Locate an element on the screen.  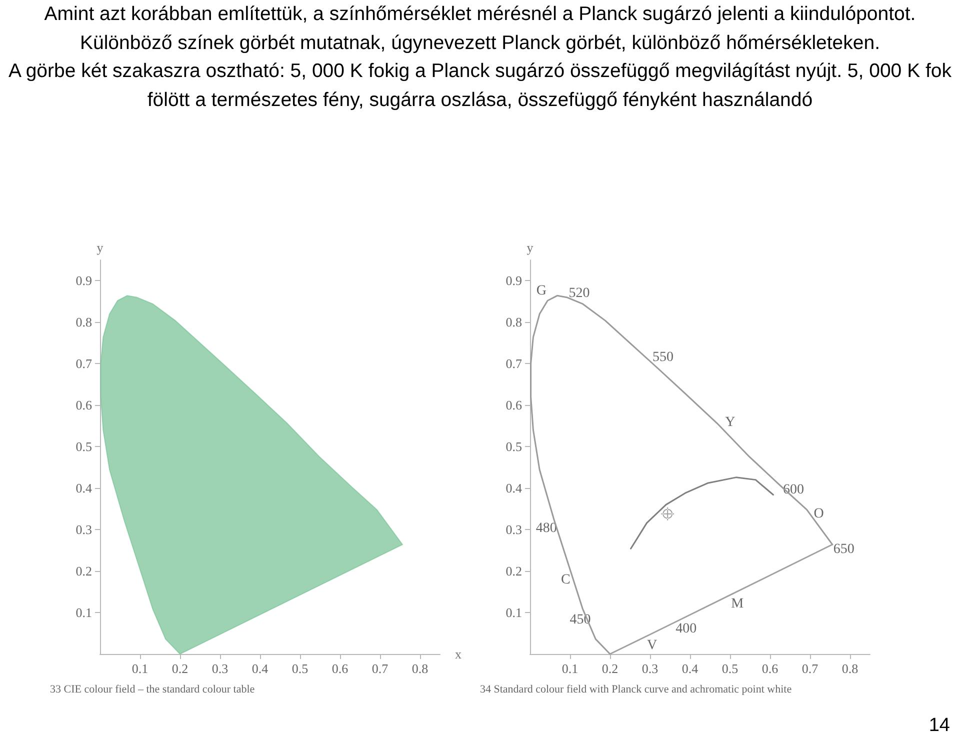
annotation: V is located at coordinates (652, 645).